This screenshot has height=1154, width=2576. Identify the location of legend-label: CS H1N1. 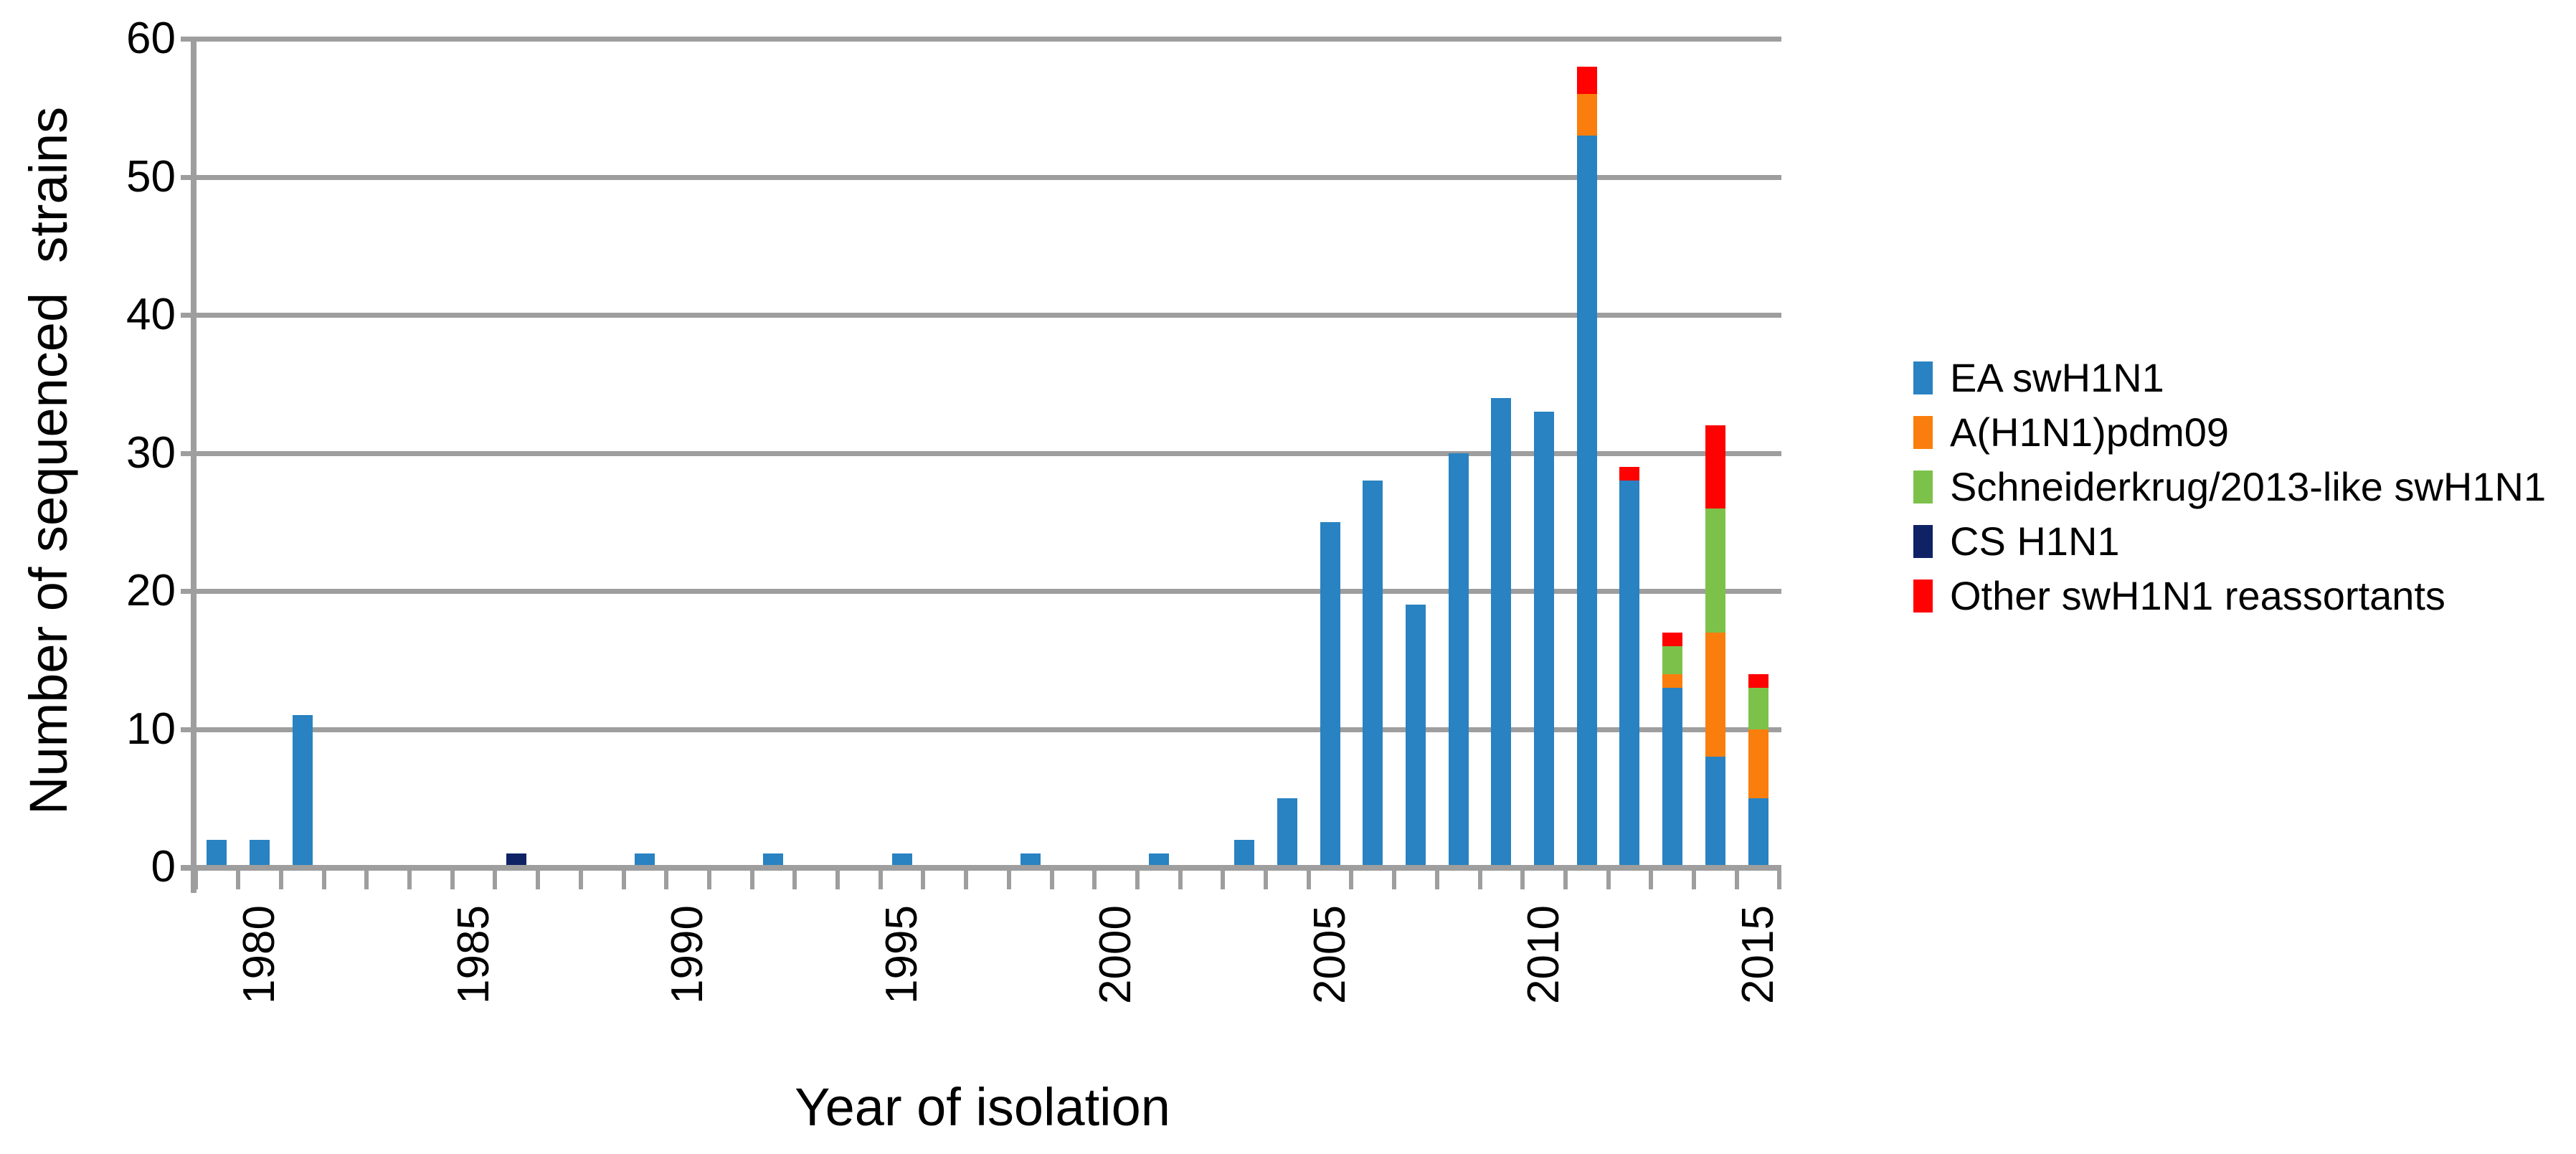
(2035, 542).